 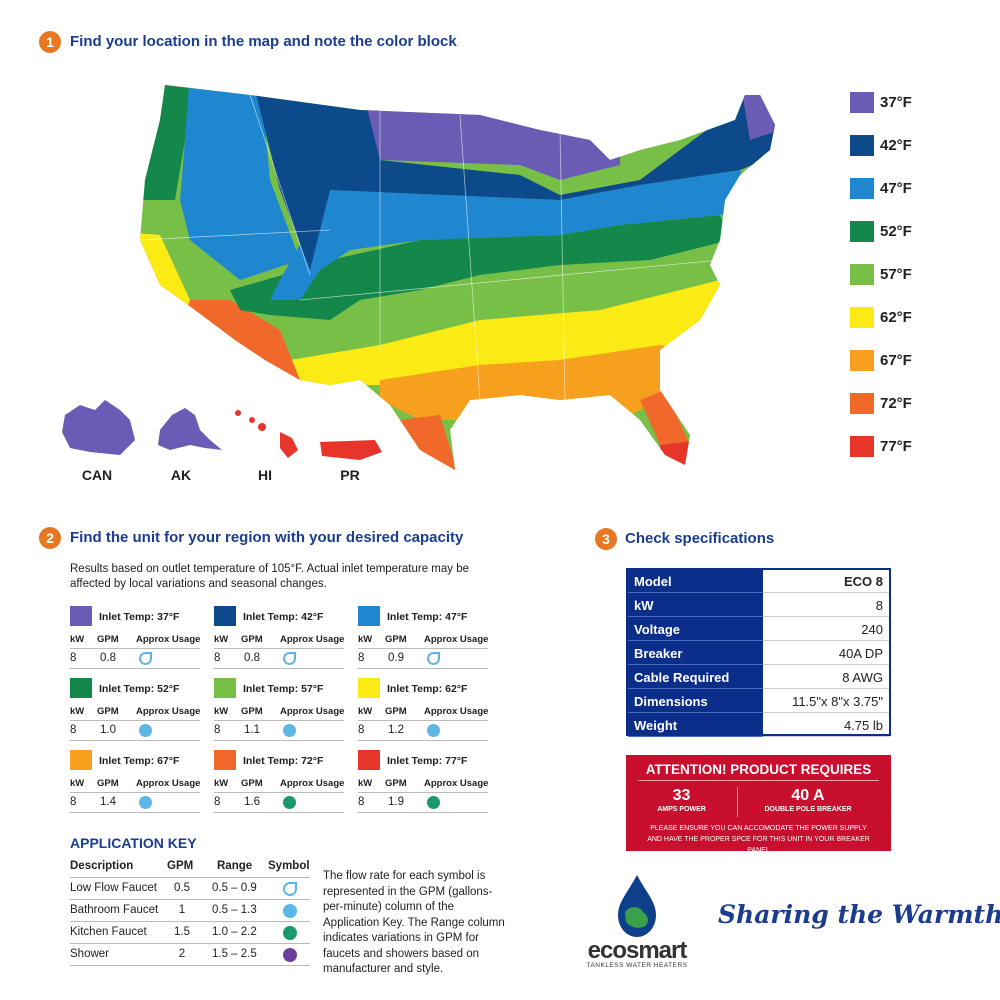 What do you see at coordinates (896, 403) in the screenshot?
I see `legend-label: 72°F` at bounding box center [896, 403].